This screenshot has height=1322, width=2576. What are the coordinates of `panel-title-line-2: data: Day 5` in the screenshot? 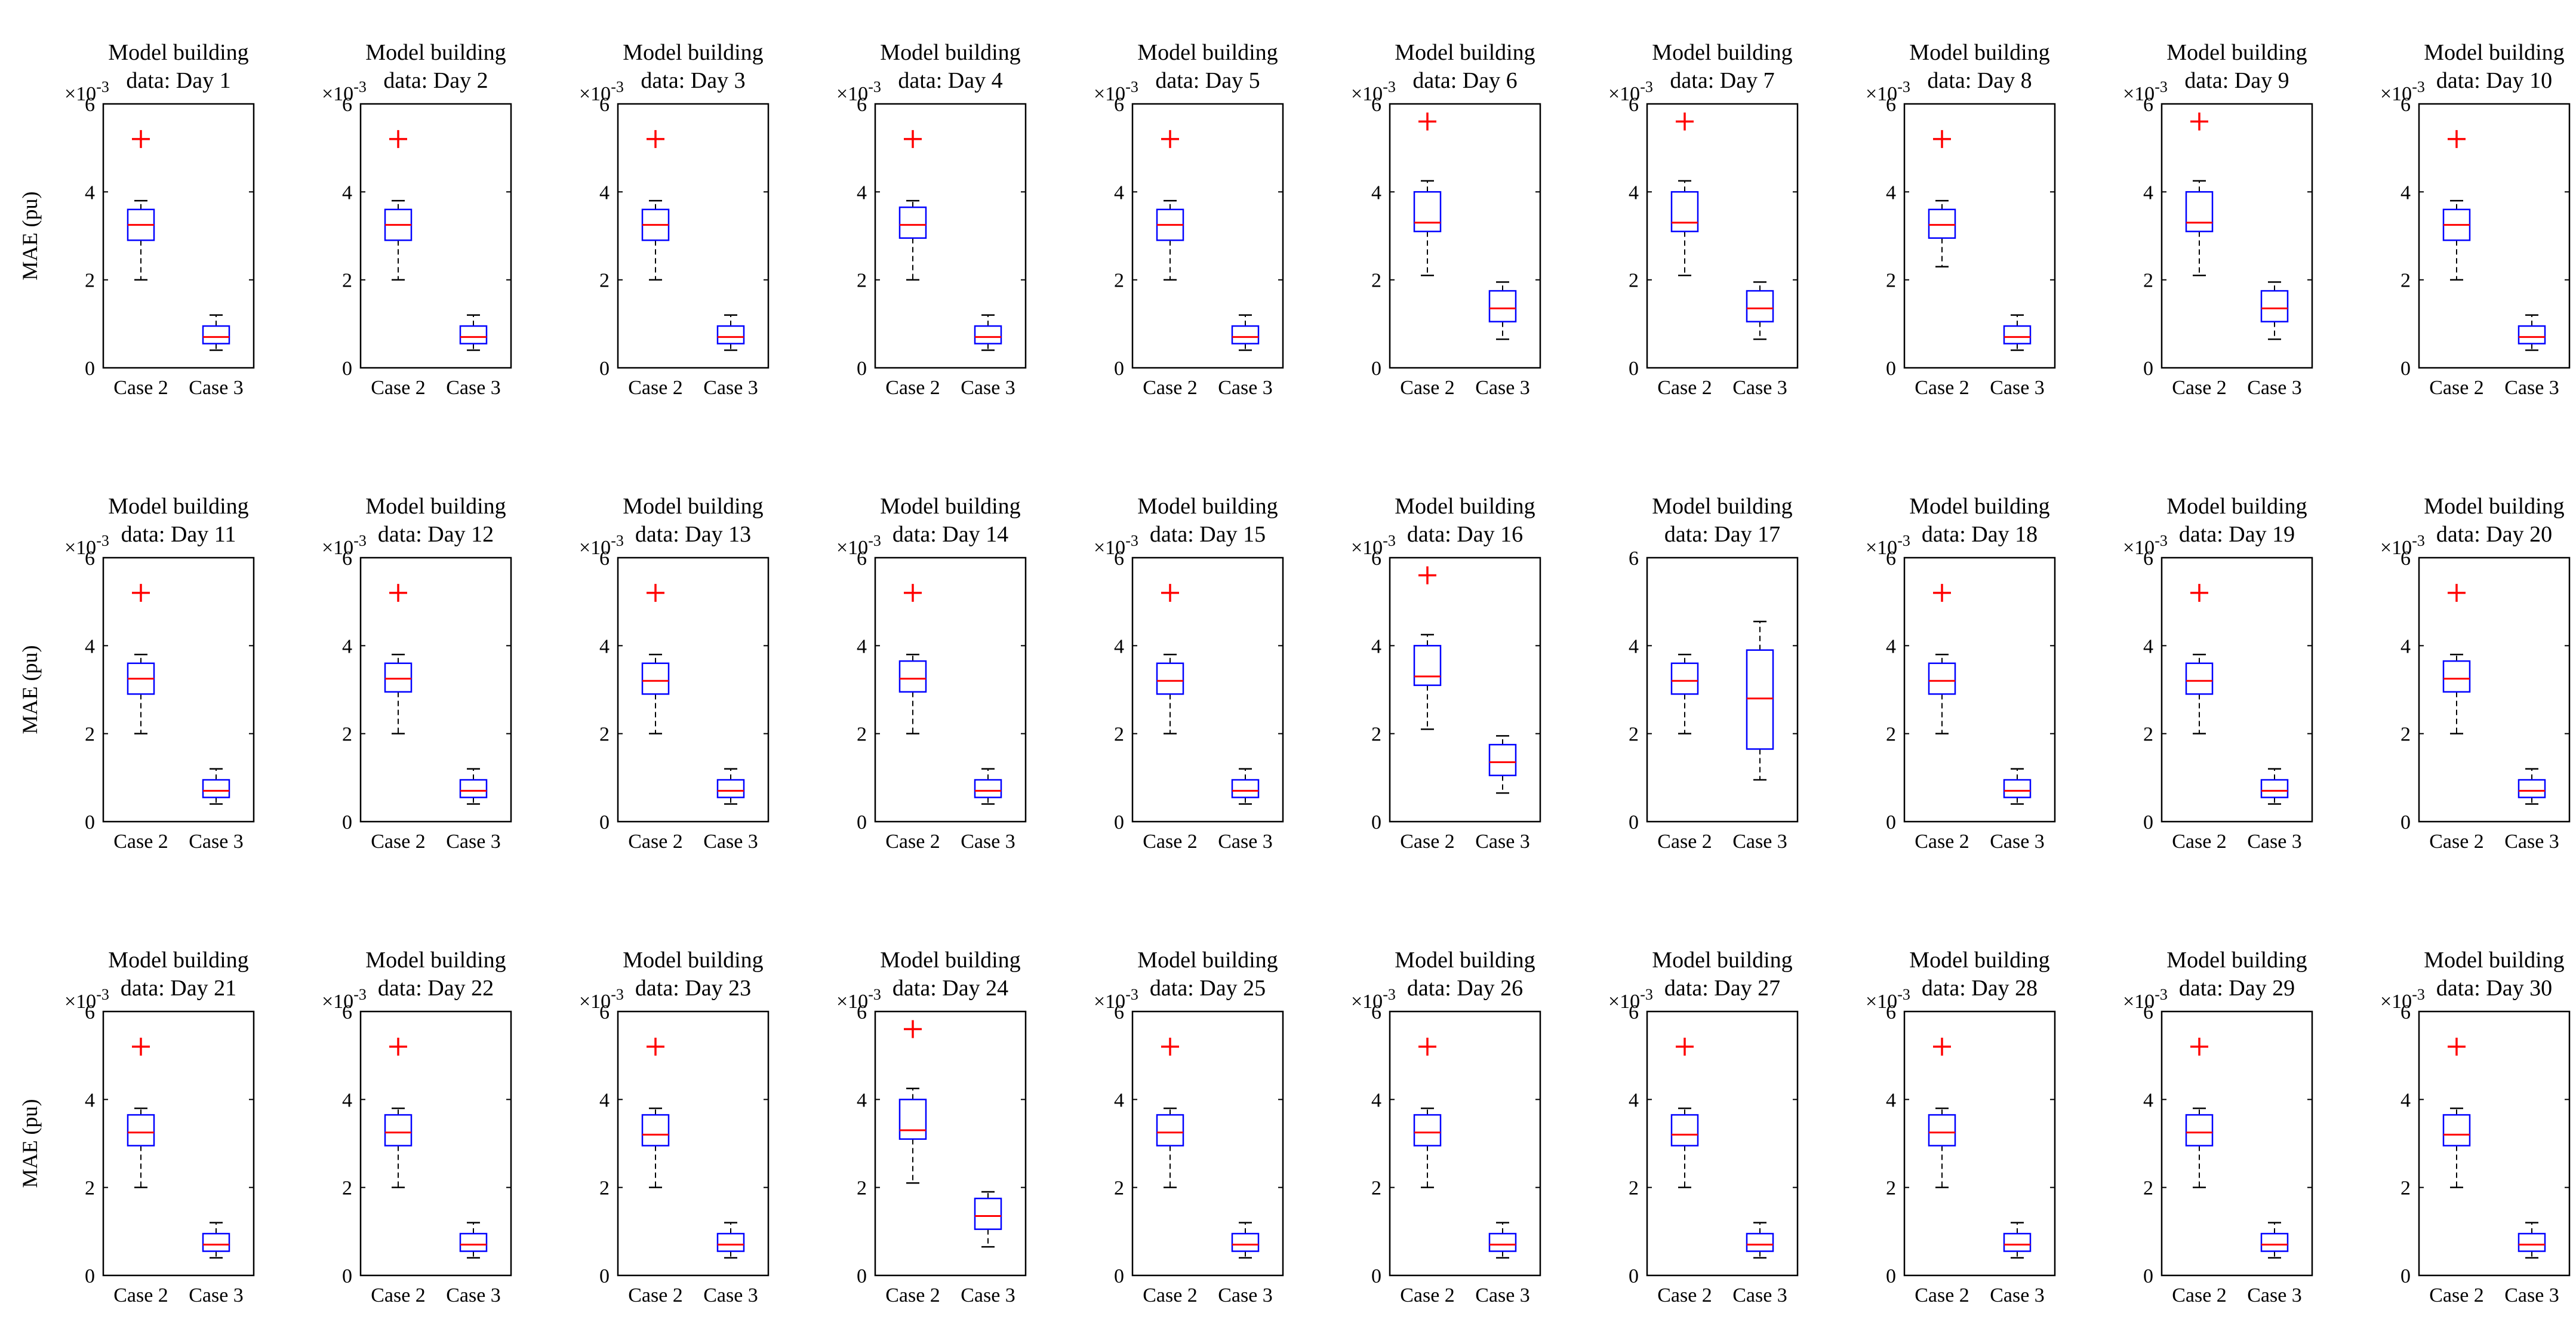 It's located at (1207, 80).